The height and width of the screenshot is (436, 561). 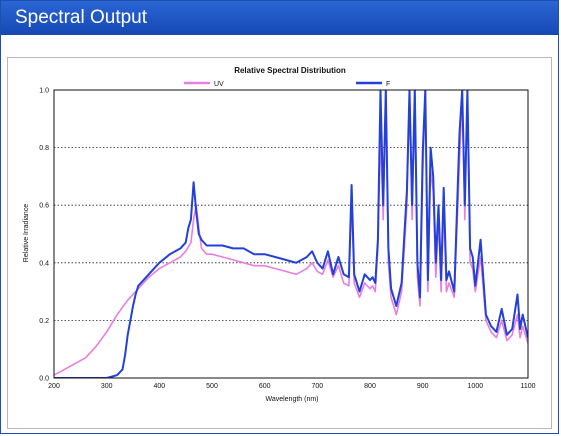 What do you see at coordinates (44, 91) in the screenshot?
I see `y-tick-label: 1.0` at bounding box center [44, 91].